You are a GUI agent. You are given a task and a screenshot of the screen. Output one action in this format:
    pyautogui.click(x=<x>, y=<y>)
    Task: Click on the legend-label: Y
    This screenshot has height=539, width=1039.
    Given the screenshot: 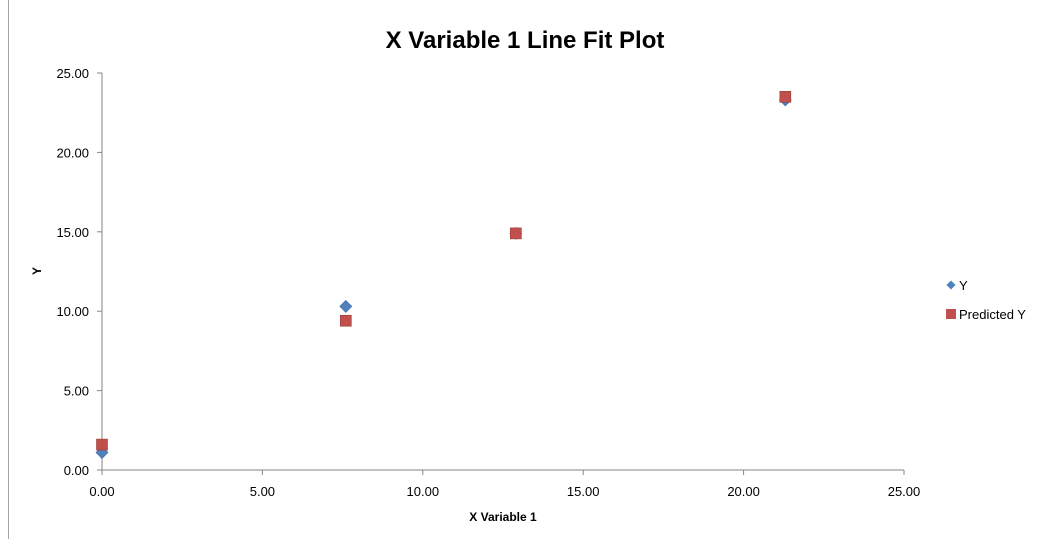 What is the action you would take?
    pyautogui.click(x=963, y=285)
    